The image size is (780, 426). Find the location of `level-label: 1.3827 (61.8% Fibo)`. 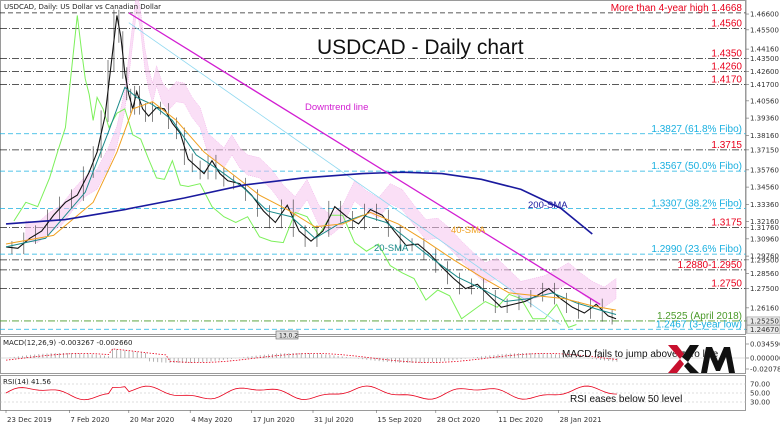

level-label: 1.3827 (61.8% Fibo) is located at coordinates (696, 129).